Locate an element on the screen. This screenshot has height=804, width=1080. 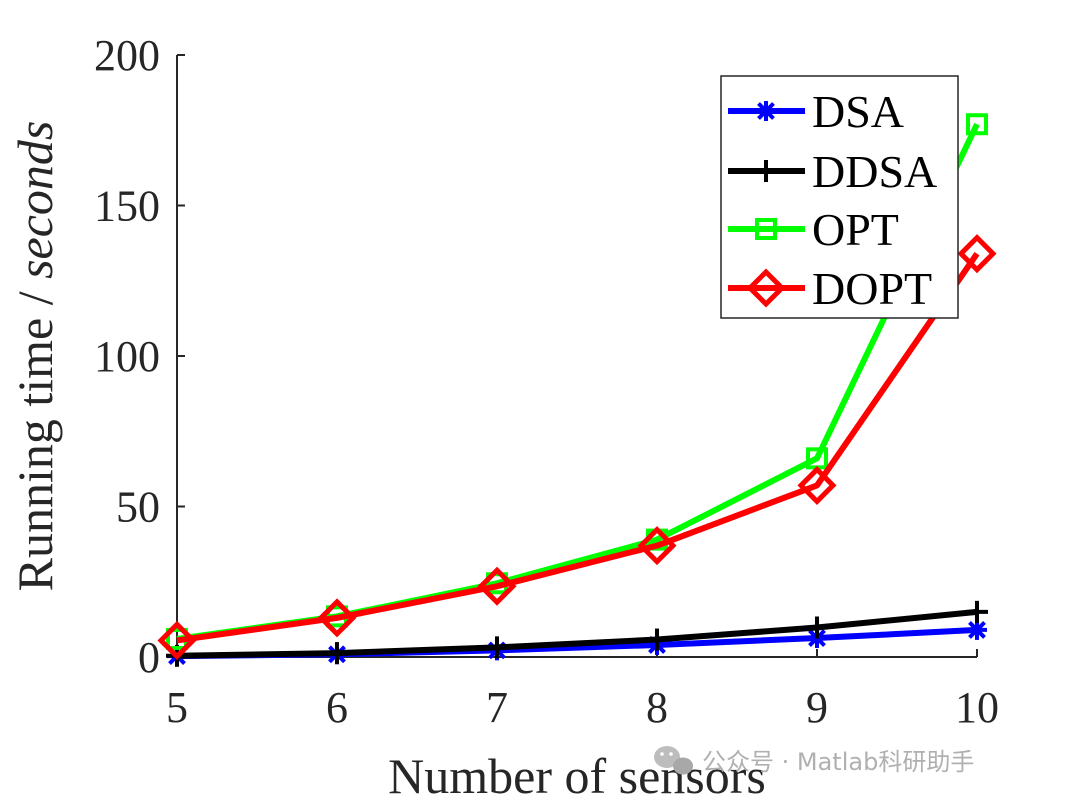
wechat-icon is located at coordinates (673, 760).